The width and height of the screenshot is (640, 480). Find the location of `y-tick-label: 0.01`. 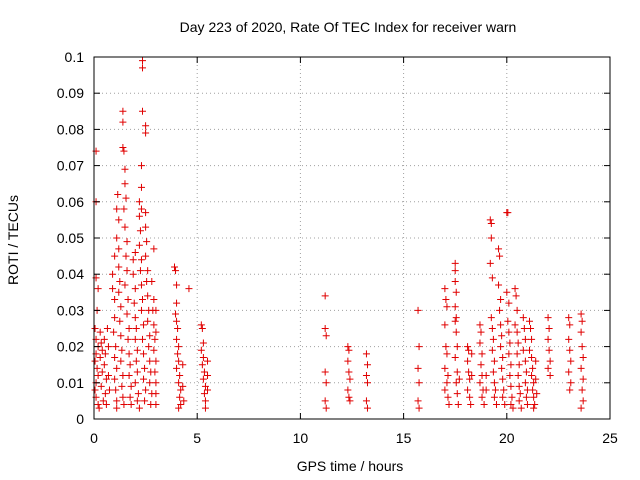

y-tick-label: 0.01 is located at coordinates (70, 383).